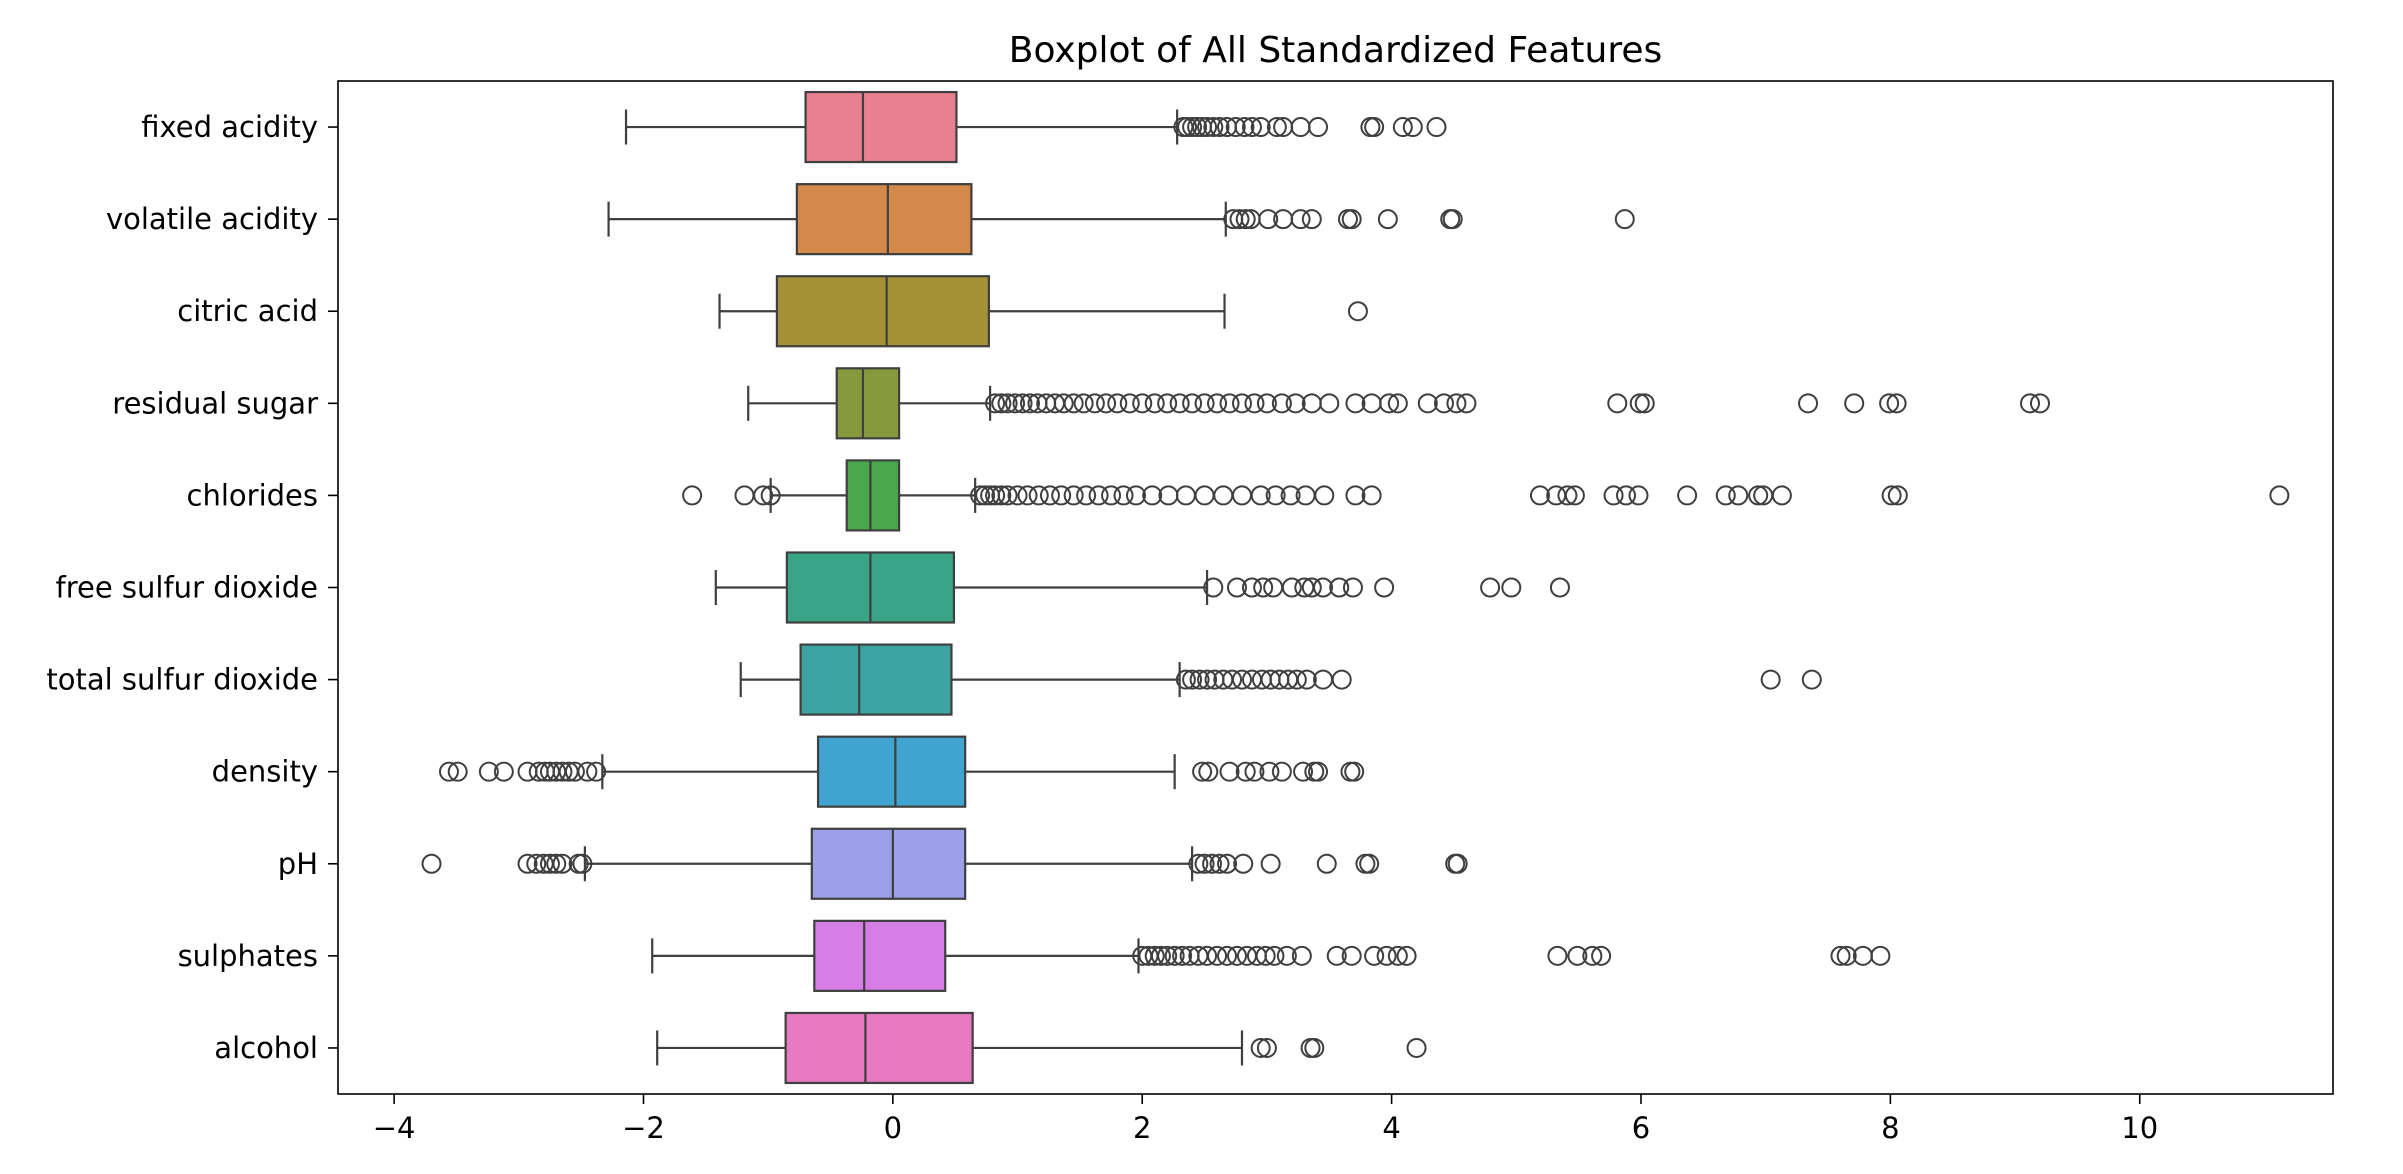 The image size is (2403, 1174). Describe the element at coordinates (187, 588) in the screenshot. I see `category-label: free sulfur dioxide` at that location.